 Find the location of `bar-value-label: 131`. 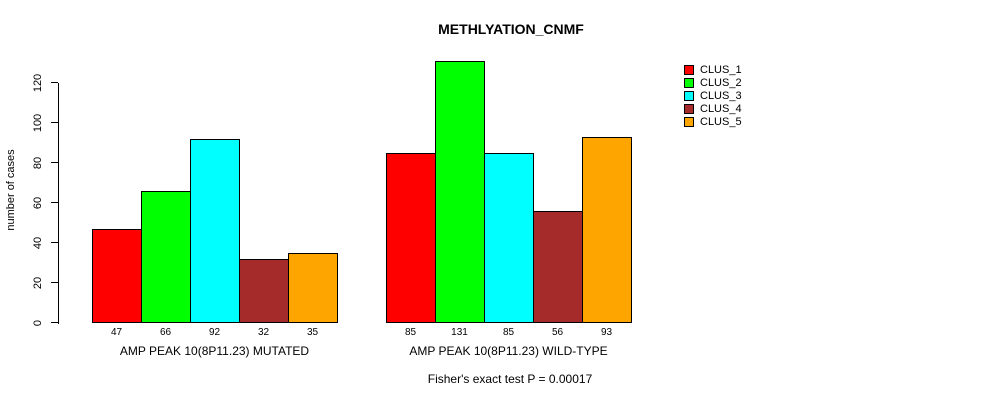

bar-value-label: 131 is located at coordinates (459, 332).